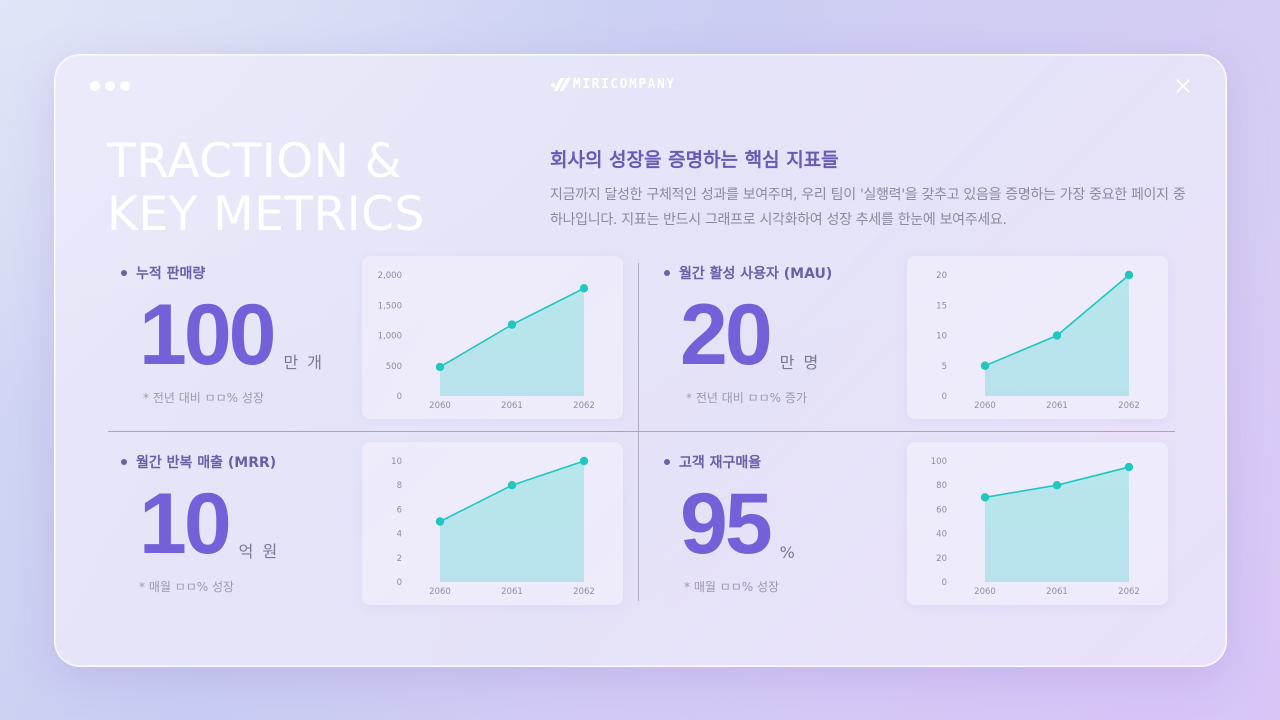 The height and width of the screenshot is (720, 1280). What do you see at coordinates (399, 559) in the screenshot?
I see `y-tick-label: 2` at bounding box center [399, 559].